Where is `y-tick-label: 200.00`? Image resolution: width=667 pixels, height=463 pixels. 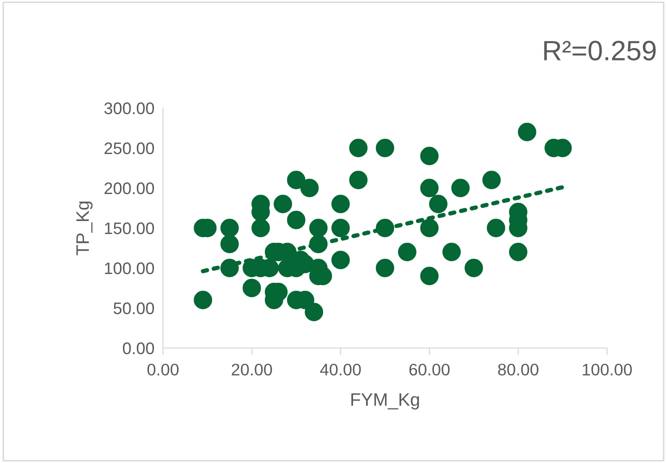
y-tick-label: 200.00 is located at coordinates (129, 188).